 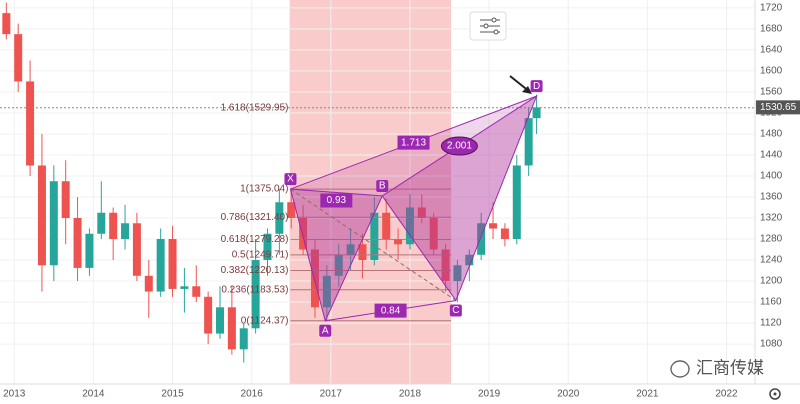 What do you see at coordinates (255, 107) in the screenshot?
I see `fib-label: 1.618(1529.95)` at bounding box center [255, 107].